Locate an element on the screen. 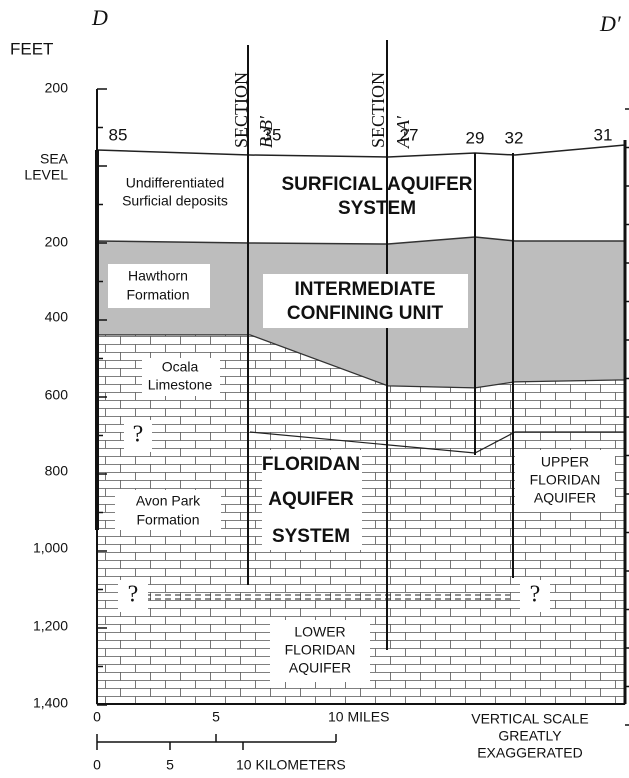 This screenshot has height=778, width=629. scale-label: 10 KILOMETERS is located at coordinates (291, 765).